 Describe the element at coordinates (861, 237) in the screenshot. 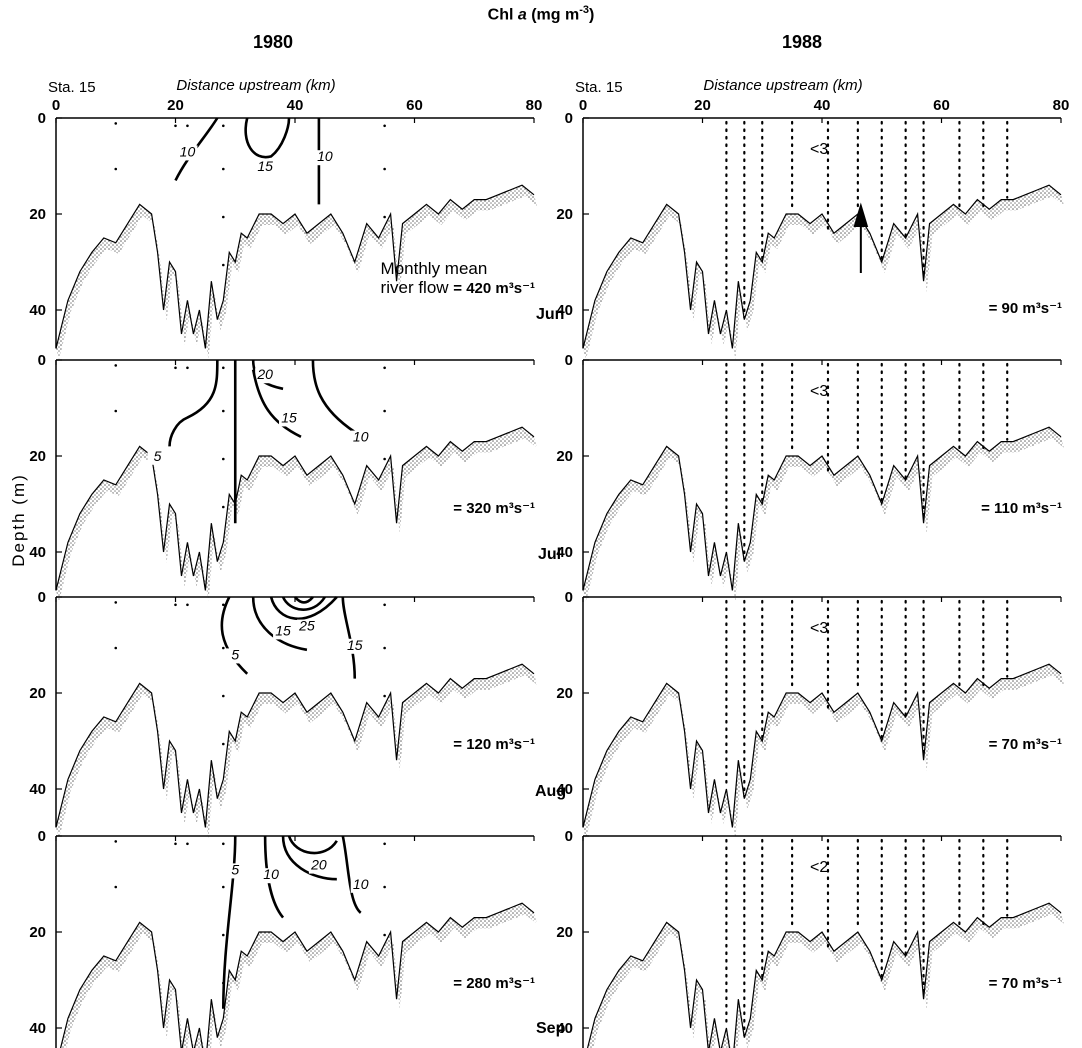

I see `arrow-marker` at that location.